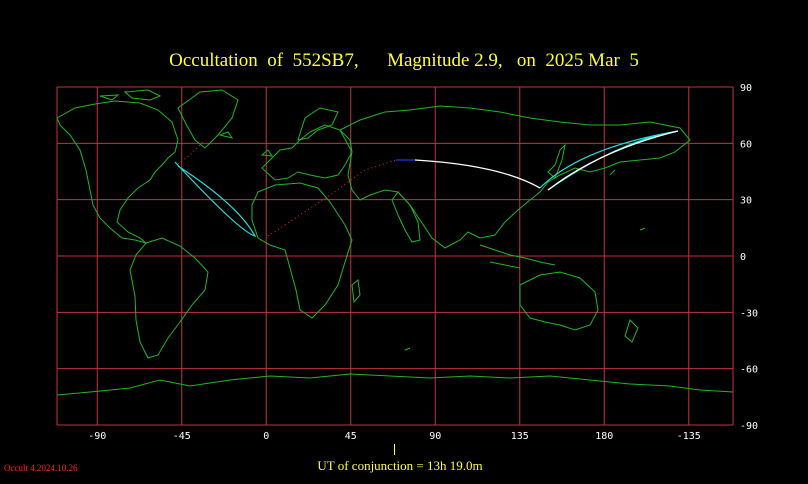 The height and width of the screenshot is (484, 808). Describe the element at coordinates (546, 160) in the screenshot. I see `ground-track-daylight` at that location.